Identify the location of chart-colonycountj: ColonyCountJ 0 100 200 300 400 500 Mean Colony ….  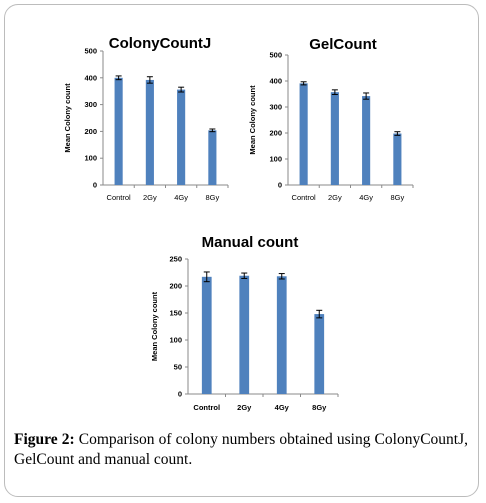
(146, 118).